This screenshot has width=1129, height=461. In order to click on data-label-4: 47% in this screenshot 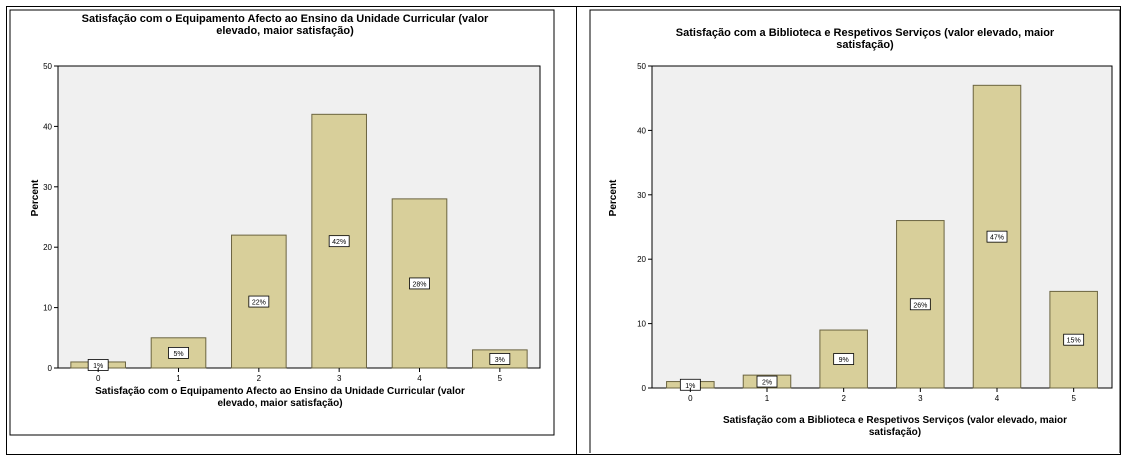, I will do `click(997, 238)`.